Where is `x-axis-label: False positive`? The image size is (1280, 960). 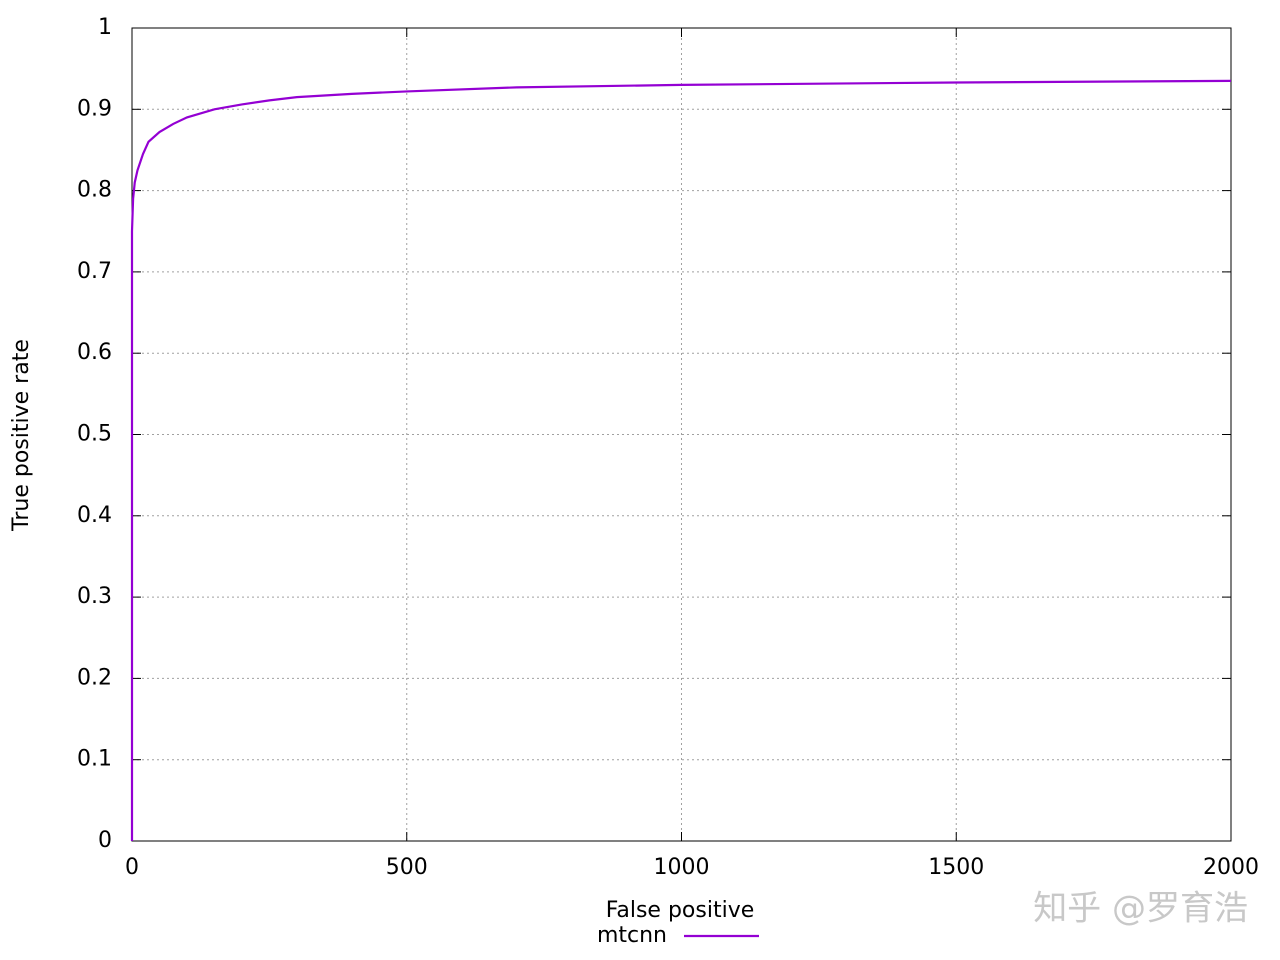 x-axis-label: False positive is located at coordinates (680, 910).